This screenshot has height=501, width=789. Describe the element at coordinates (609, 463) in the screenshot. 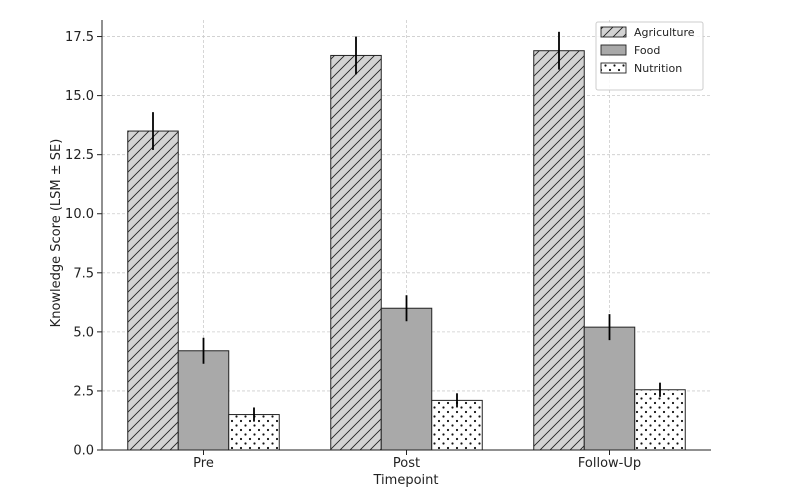

I see `x-tick-label: Follow-Up` at that location.